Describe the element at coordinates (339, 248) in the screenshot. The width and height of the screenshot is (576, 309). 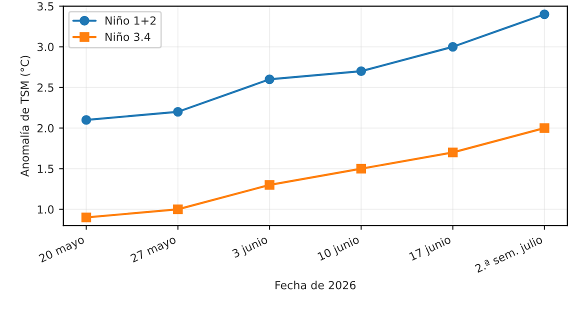
I see `x-tick-label: 10 junio` at that location.